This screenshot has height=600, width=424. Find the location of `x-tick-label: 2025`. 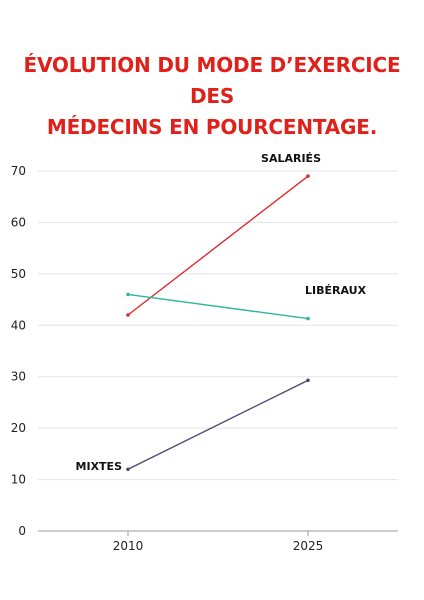

x-tick-label: 2025 is located at coordinates (308, 546).